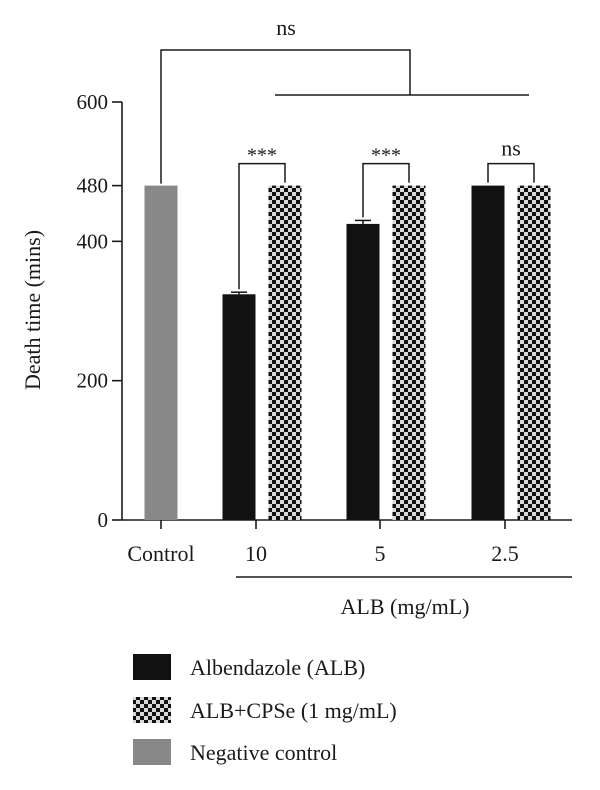 The image size is (600, 790). I want to click on x-axis-label: ALB (mg/mL), so click(405, 606).